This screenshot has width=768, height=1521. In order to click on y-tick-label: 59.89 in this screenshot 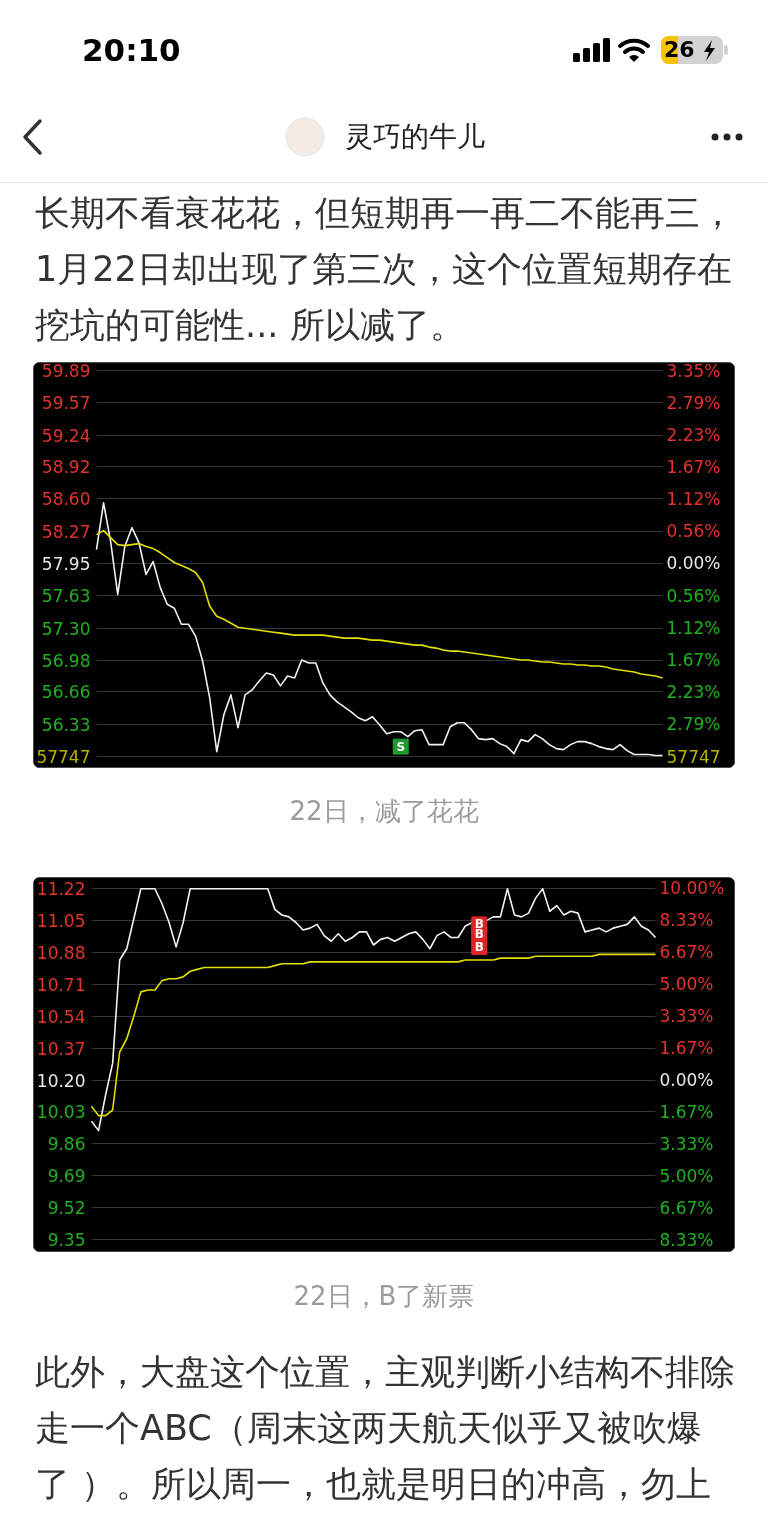, I will do `click(66, 370)`.